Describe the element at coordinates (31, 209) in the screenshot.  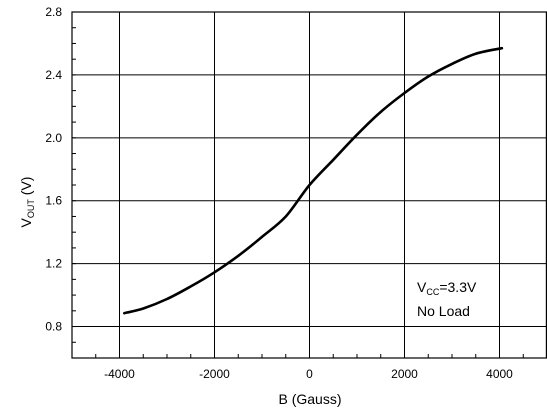
I see `y-axis-label-subscript: OUT` at that location.